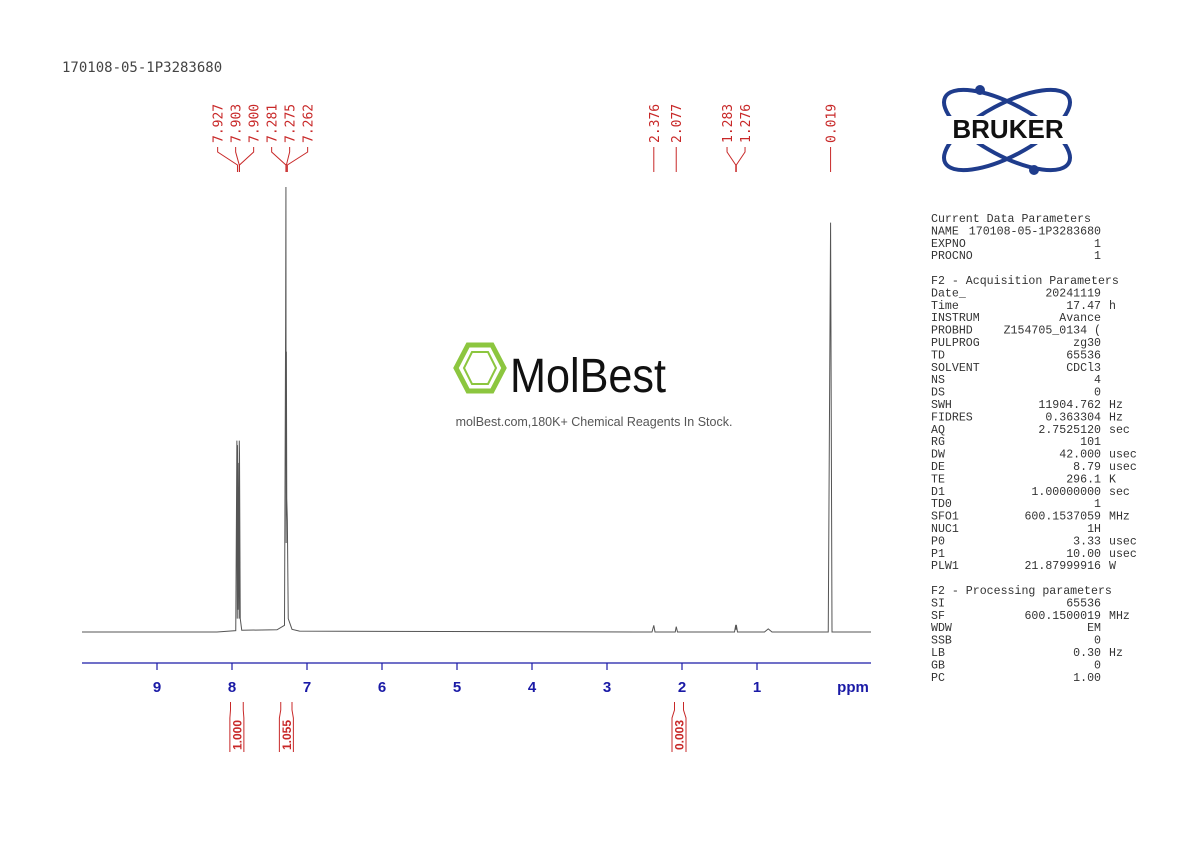 This screenshot has width=1190, height=842. Describe the element at coordinates (1083, 554) in the screenshot. I see `param-value: 10.00` at that location.